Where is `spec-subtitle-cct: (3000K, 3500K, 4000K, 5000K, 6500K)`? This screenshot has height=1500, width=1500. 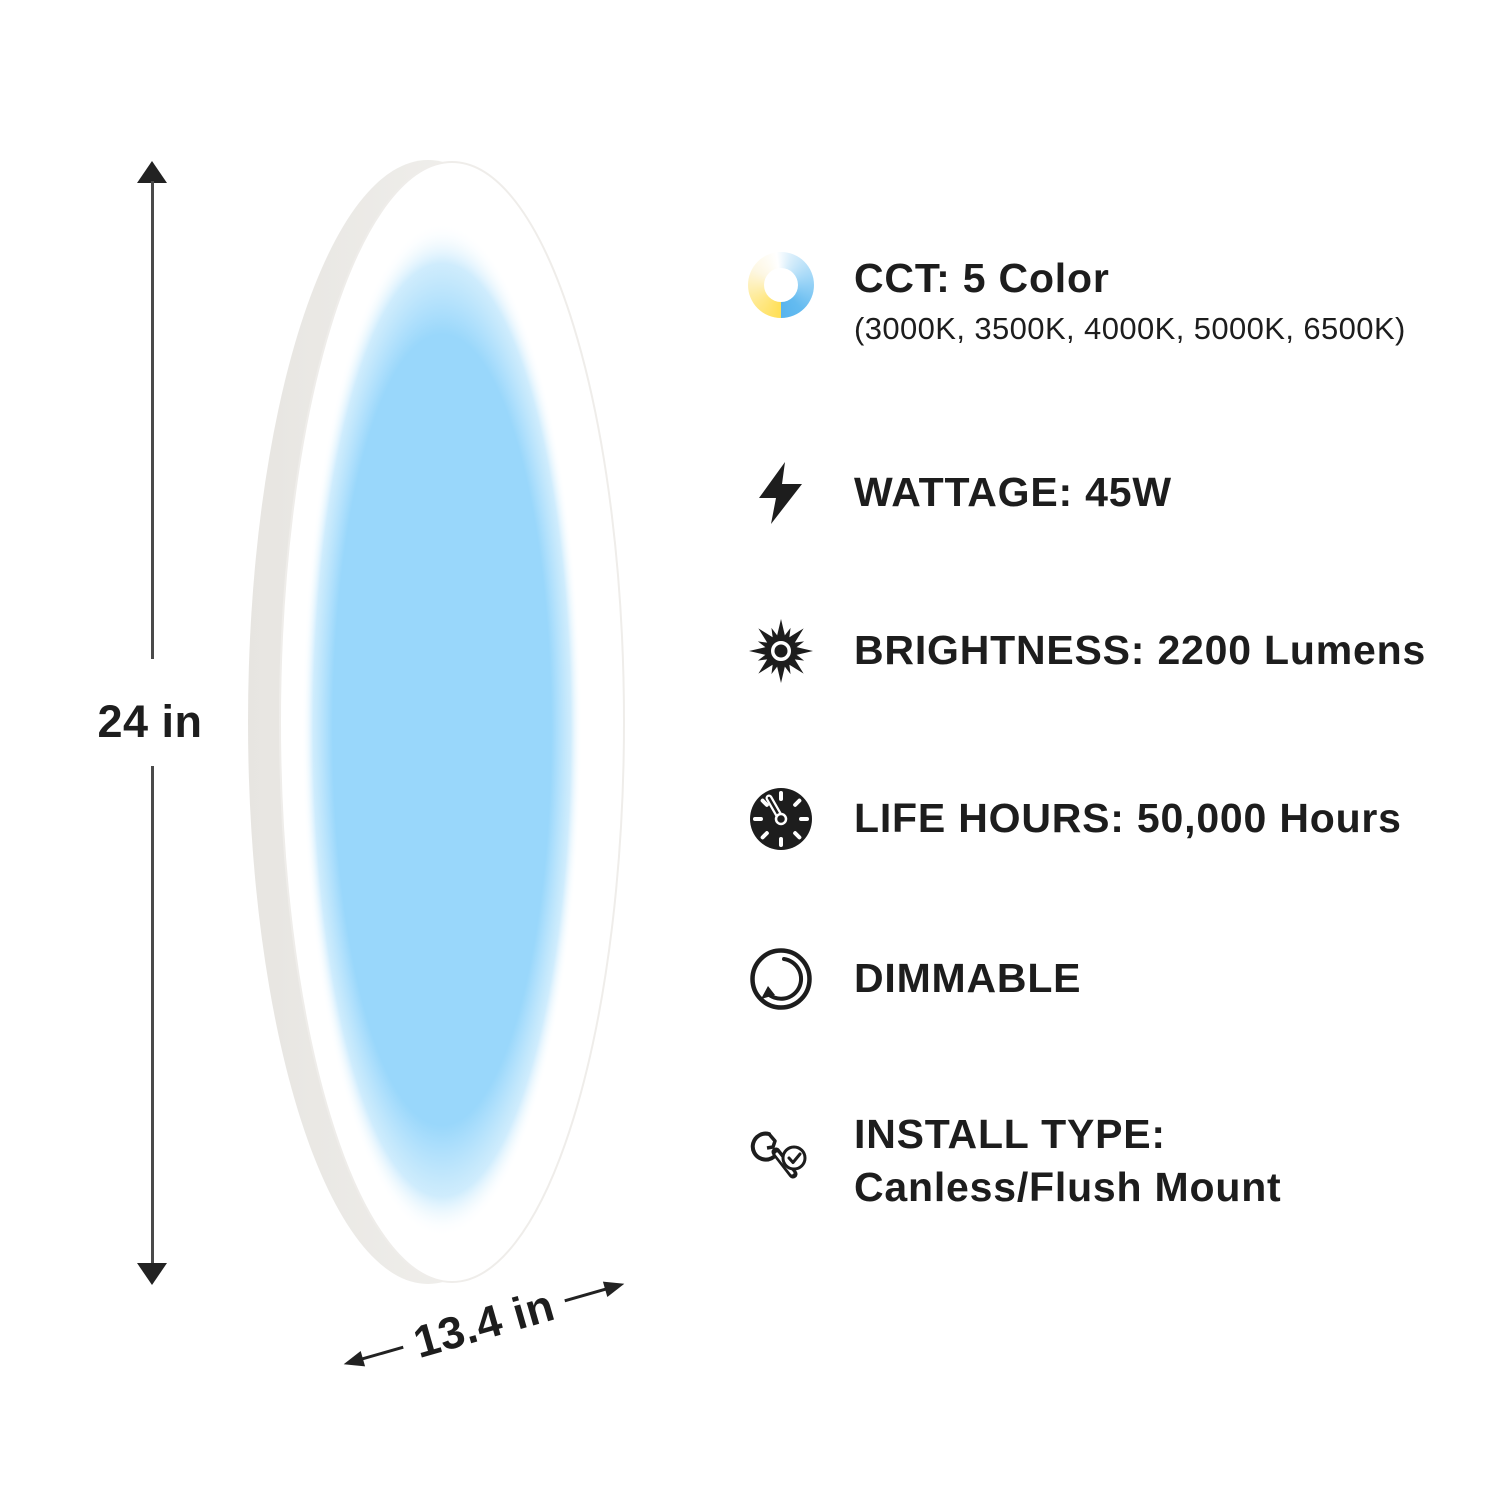 spec-subtitle-cct: (3000K, 3500K, 4000K, 5000K, 6500K) is located at coordinates (1130, 329).